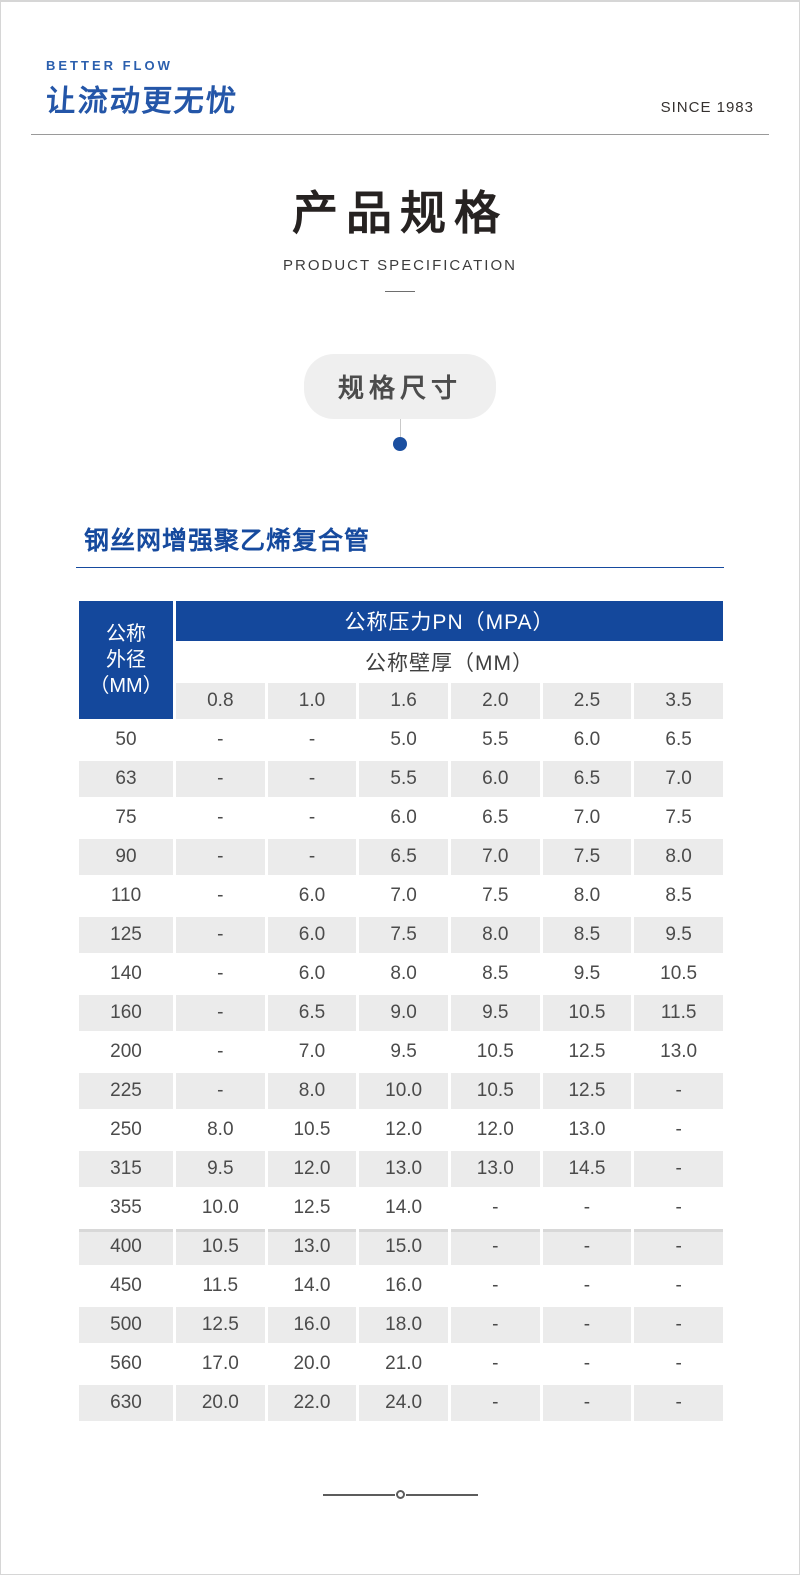 The width and height of the screenshot is (800, 1575). I want to click on spec-table-row: 140-6.0 8.0 8.5 9.5 10.5, so click(401, 974).